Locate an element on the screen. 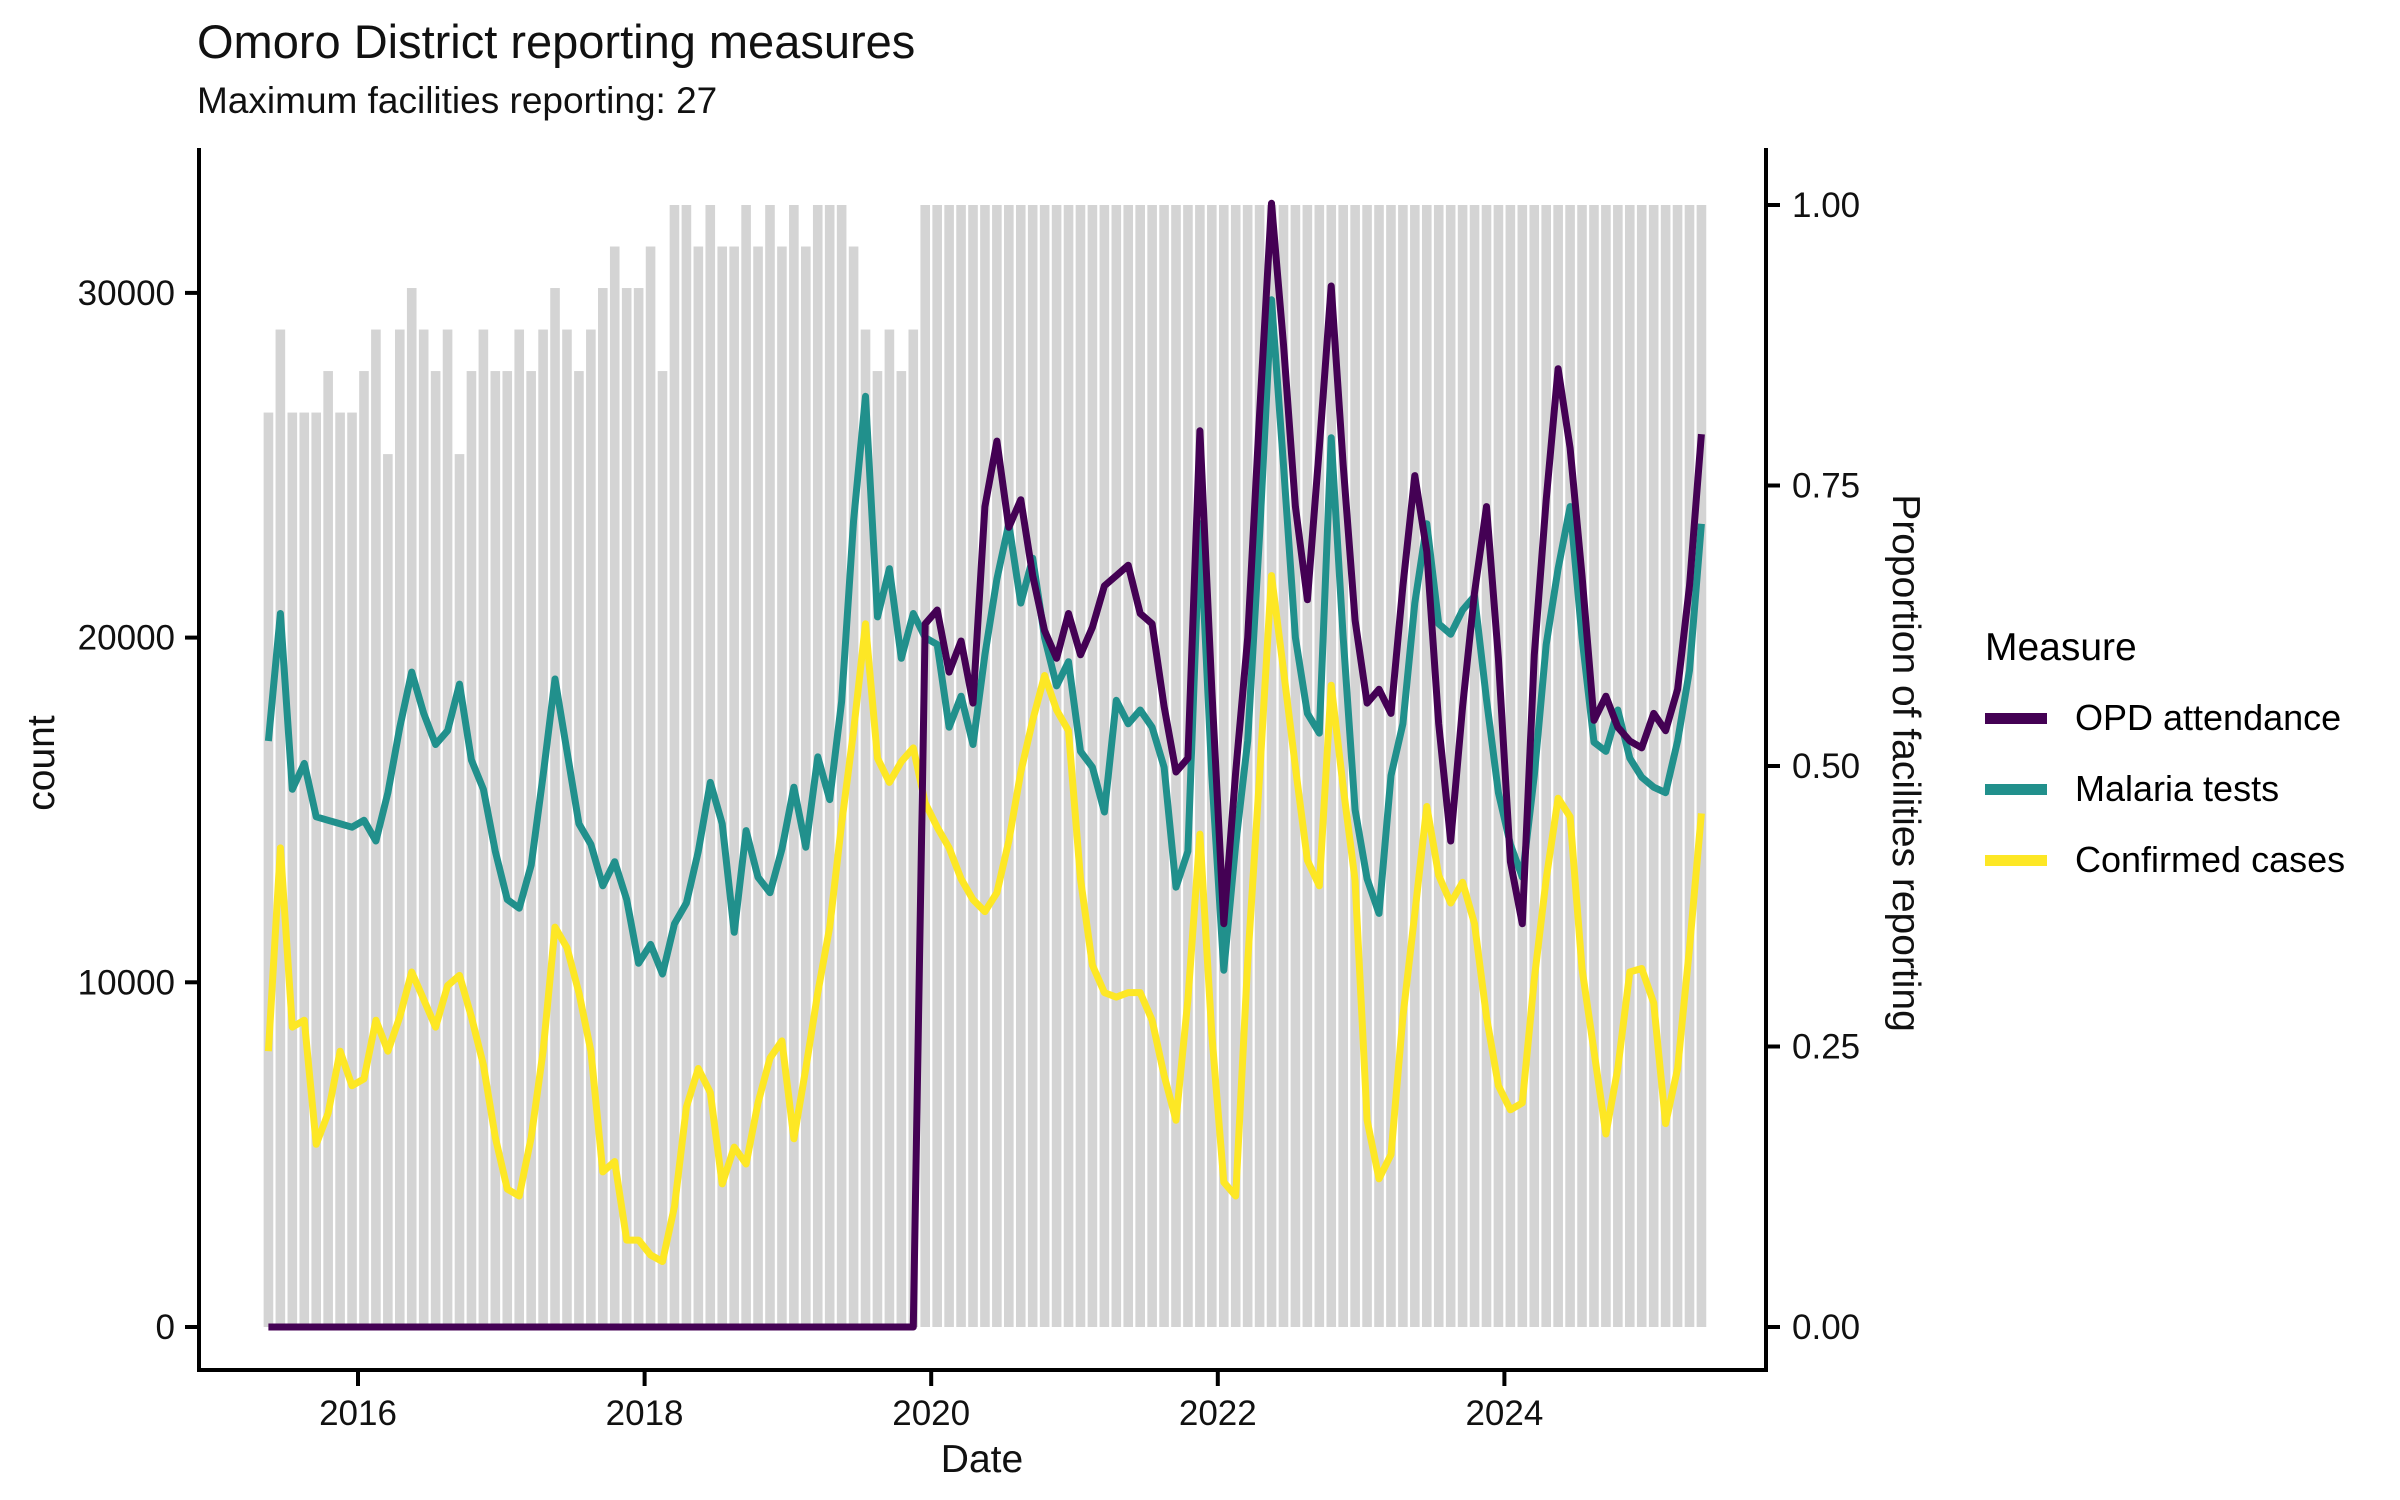 The image size is (2400, 1500). x-tick-label: 2024 is located at coordinates (1504, 1413).